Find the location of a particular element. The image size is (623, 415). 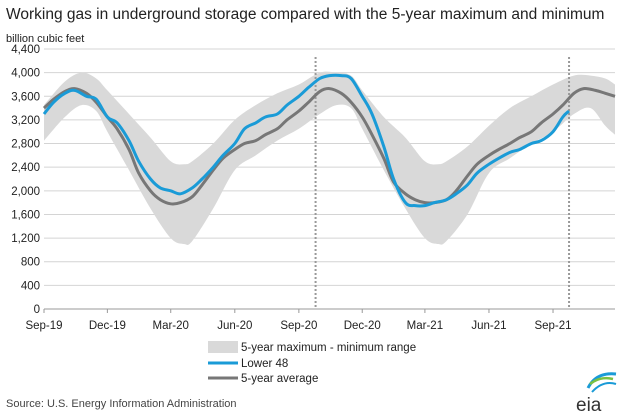

x-tick-label: Jun-20 is located at coordinates (234, 326).